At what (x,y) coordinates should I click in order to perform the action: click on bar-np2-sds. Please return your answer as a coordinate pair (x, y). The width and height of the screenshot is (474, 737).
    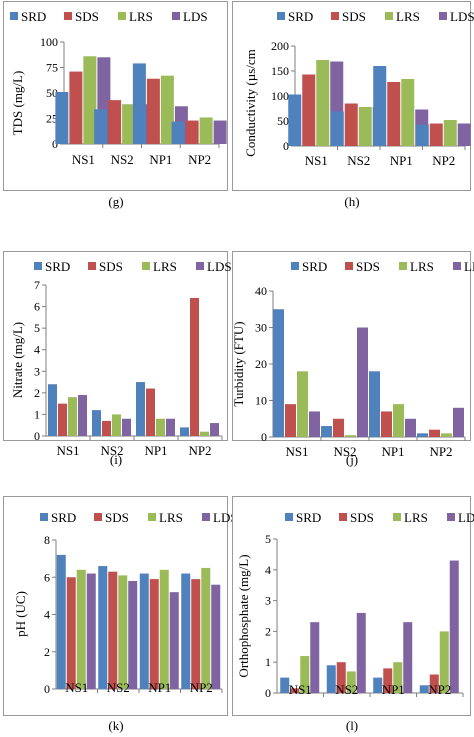
    Looking at the image, I should click on (194, 366).